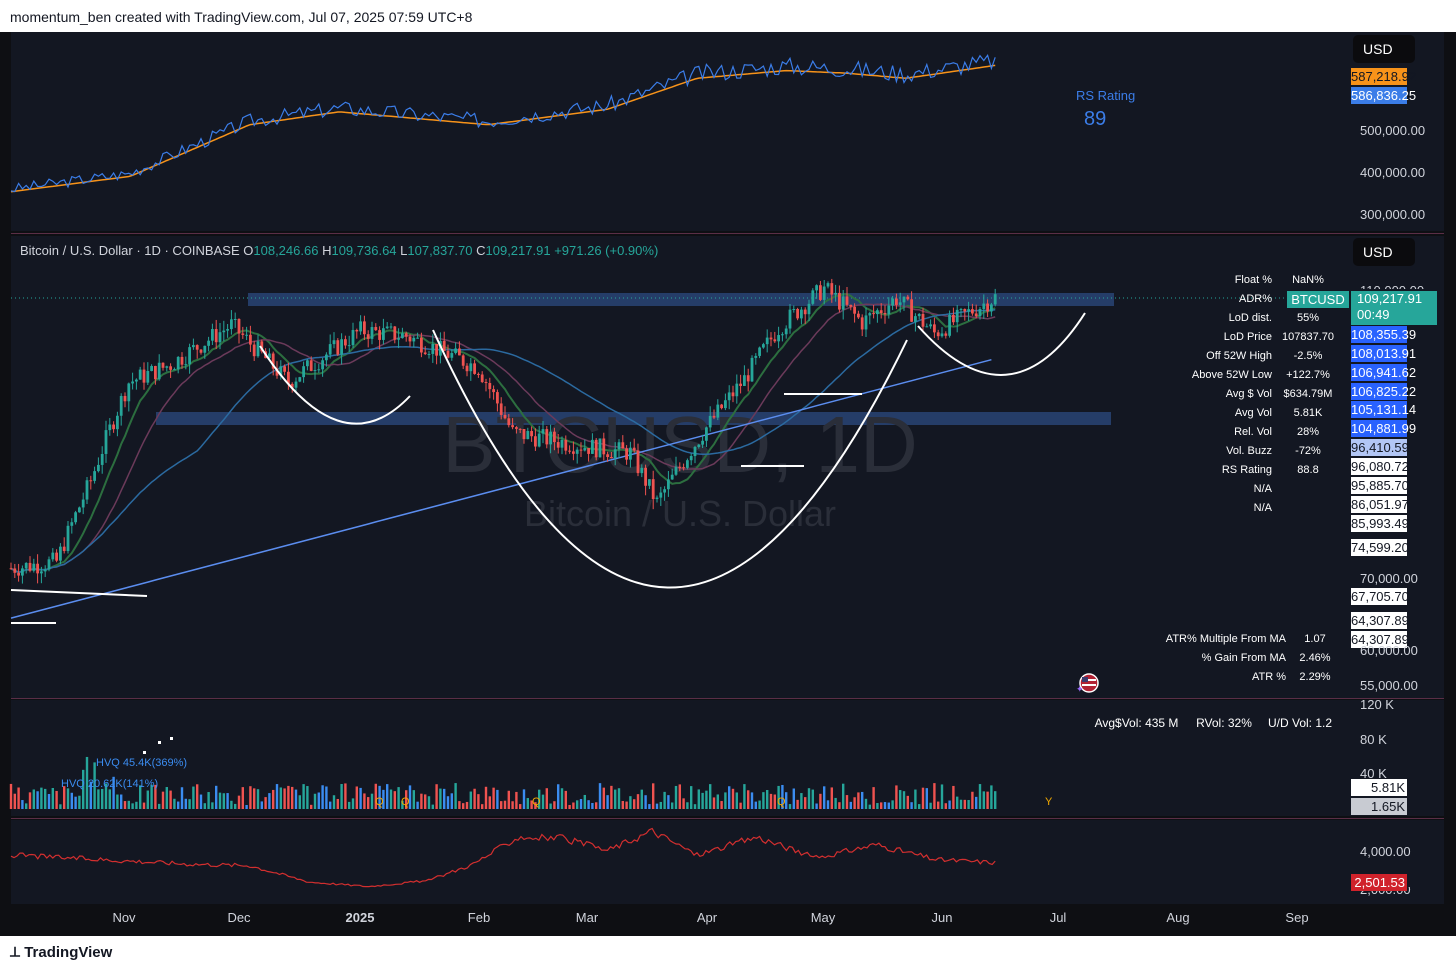 This screenshot has height=972, width=1456. Describe the element at coordinates (1308, 318) in the screenshot. I see `stats-value: 55%` at that location.